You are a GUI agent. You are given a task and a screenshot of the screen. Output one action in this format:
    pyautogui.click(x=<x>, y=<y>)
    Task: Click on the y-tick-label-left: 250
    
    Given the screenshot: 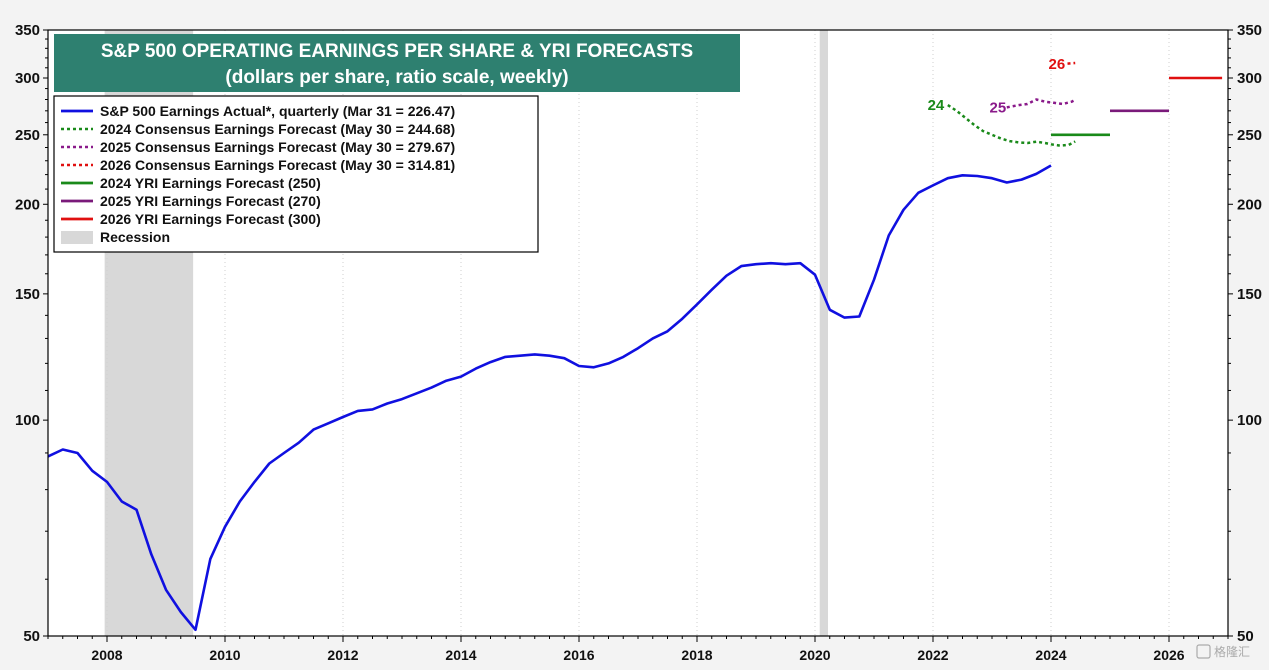 What is the action you would take?
    pyautogui.click(x=27, y=135)
    